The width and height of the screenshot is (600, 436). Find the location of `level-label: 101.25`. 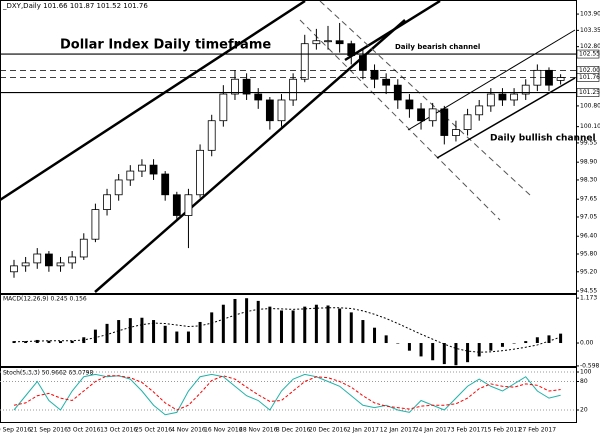

level-label: 101.25 is located at coordinates (589, 92).